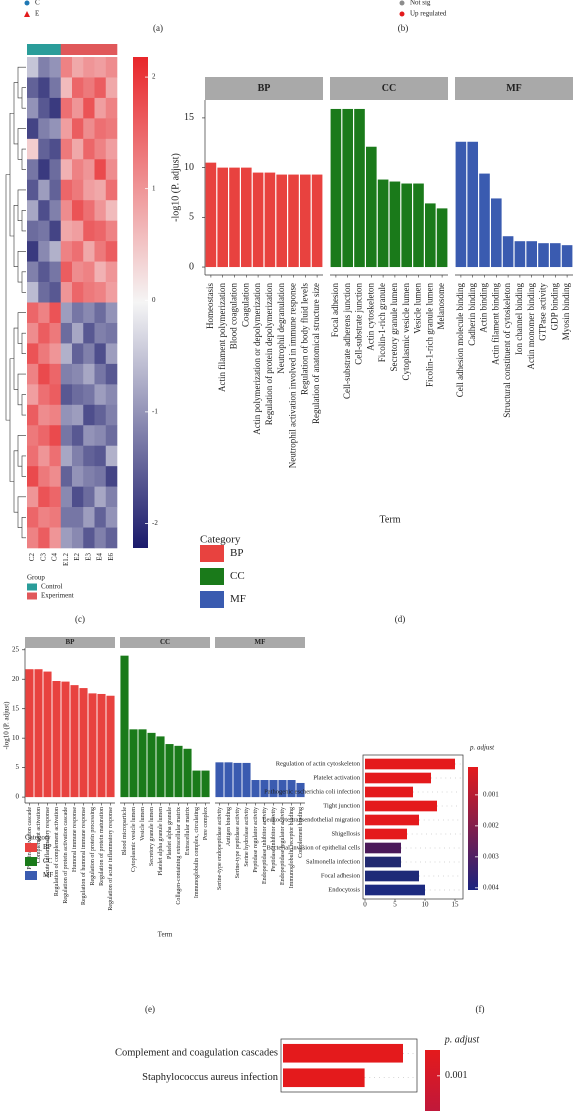 The width and height of the screenshot is (588, 1111). Describe the element at coordinates (400, 619) in the screenshot. I see `panel-label: (d)` at that location.